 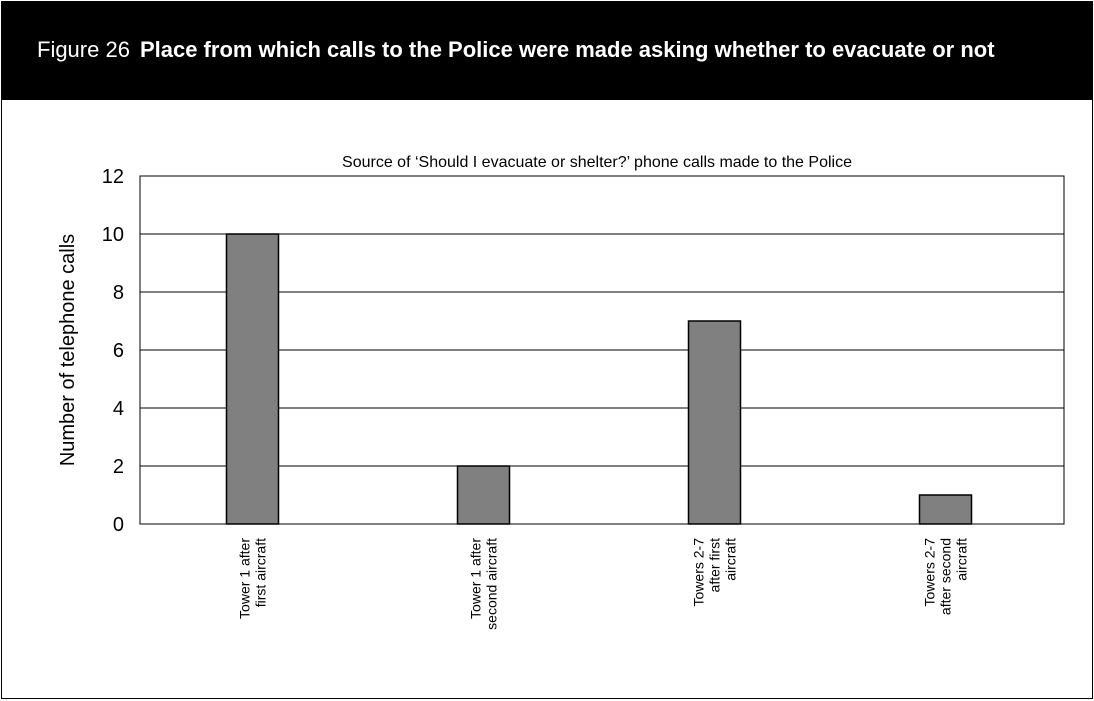 I want to click on x-tick-label: Towers 2-7 after second aircraft, so click(x=946, y=576).